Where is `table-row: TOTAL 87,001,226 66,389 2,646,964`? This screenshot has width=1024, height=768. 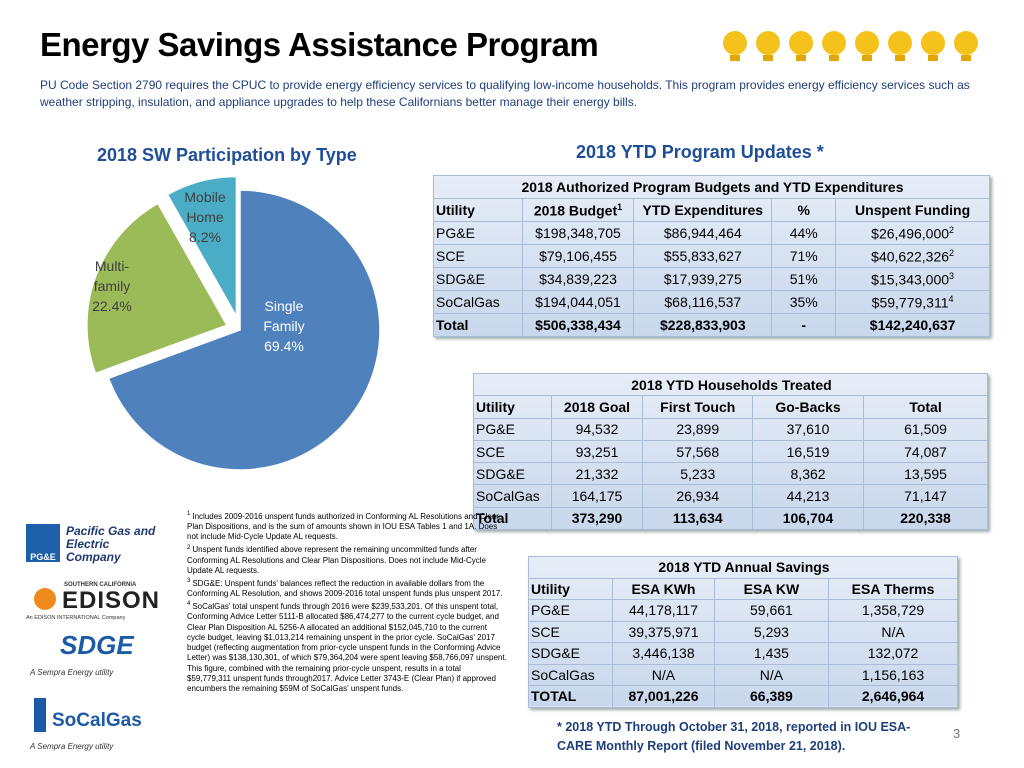 table-row: TOTAL 87,001,226 66,389 2,646,964 is located at coordinates (742, 696).